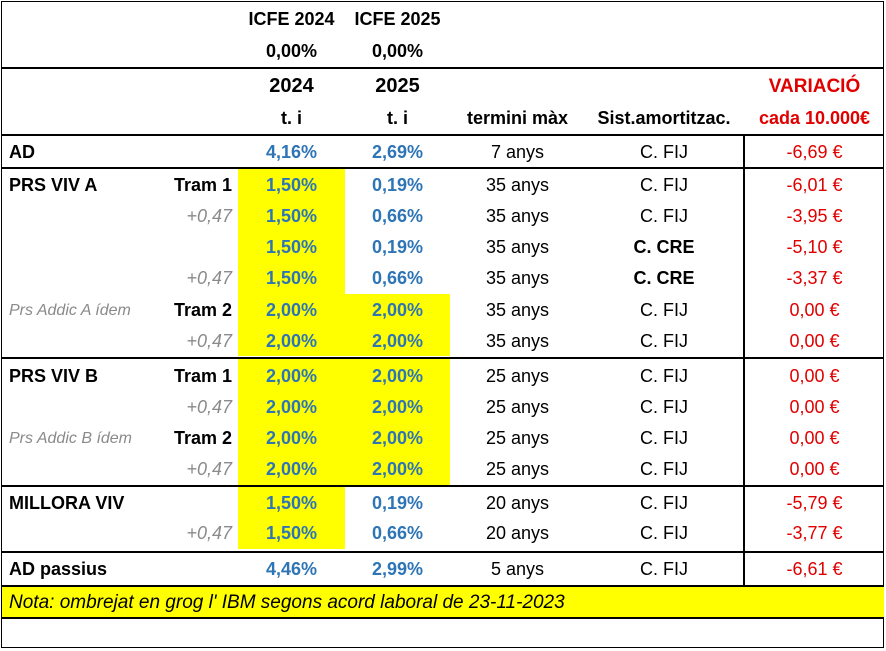  I want to click on row-name: Prs Addic A ídem, so click(70, 310).